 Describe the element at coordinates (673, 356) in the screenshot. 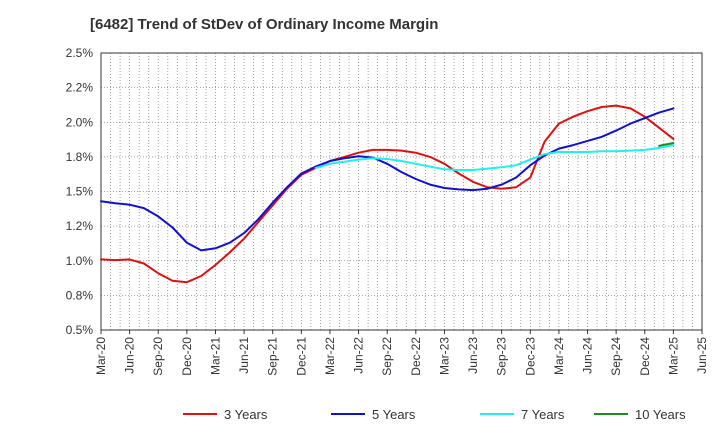

I see `x-tick-label: Mar-25` at that location.